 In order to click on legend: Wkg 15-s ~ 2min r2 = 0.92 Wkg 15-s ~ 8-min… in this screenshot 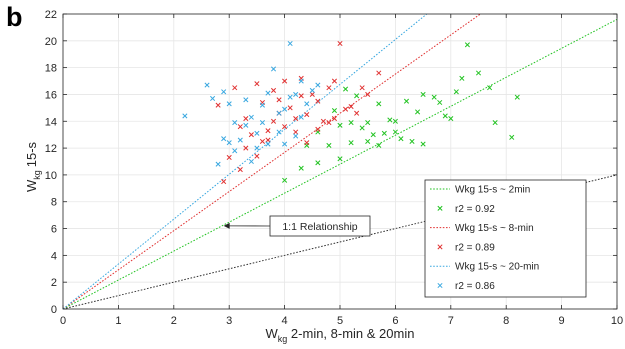, I will do `click(505, 238)`.